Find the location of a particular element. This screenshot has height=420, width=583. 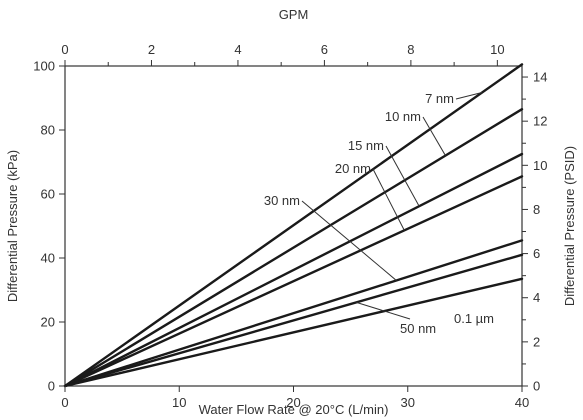

right-tick-label: 14 is located at coordinates (540, 77).